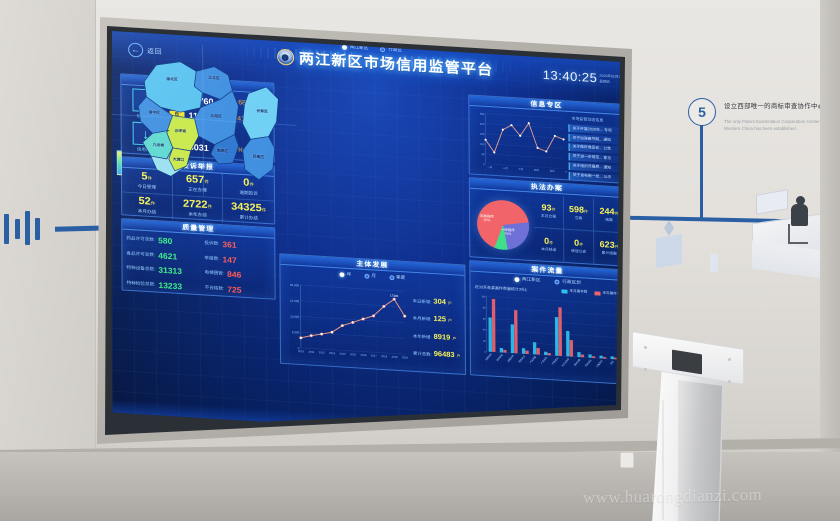 The width and height of the screenshot is (840, 521). Describe the element at coordinates (212, 243) in the screenshot. I see `quality-label: 投诉数:` at that location.